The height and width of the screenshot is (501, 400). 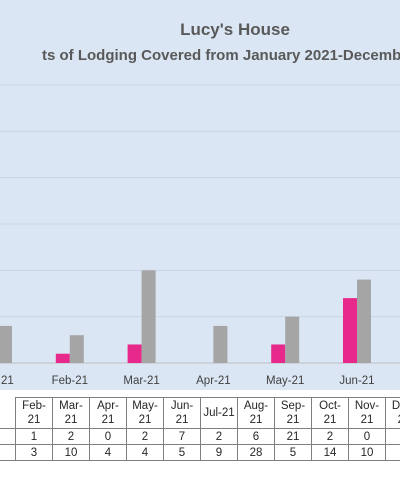 I want to click on table-header-cell: Nov- 21, so click(x=367, y=413).